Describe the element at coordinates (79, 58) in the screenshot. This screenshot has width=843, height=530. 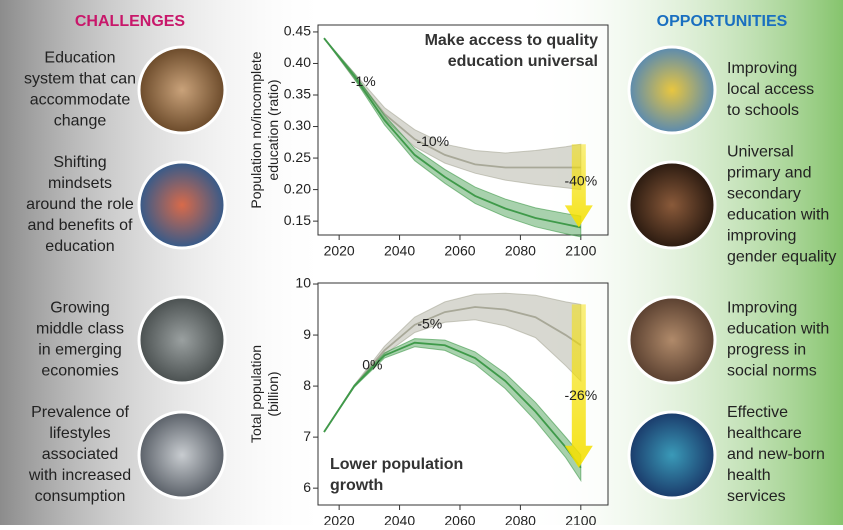
I see `item-text: Education` at that location.